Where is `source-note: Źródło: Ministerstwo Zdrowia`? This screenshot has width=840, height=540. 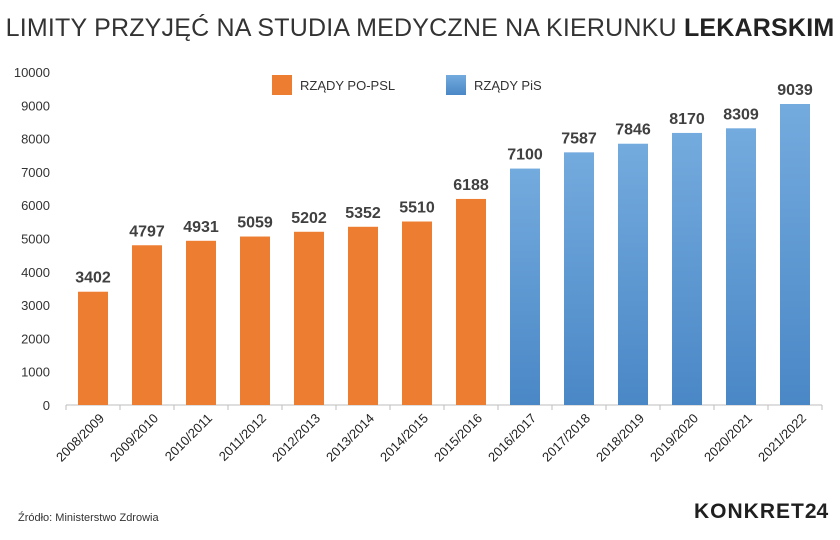 source-note: Źródło: Ministerstwo Zdrowia is located at coordinates (88, 518).